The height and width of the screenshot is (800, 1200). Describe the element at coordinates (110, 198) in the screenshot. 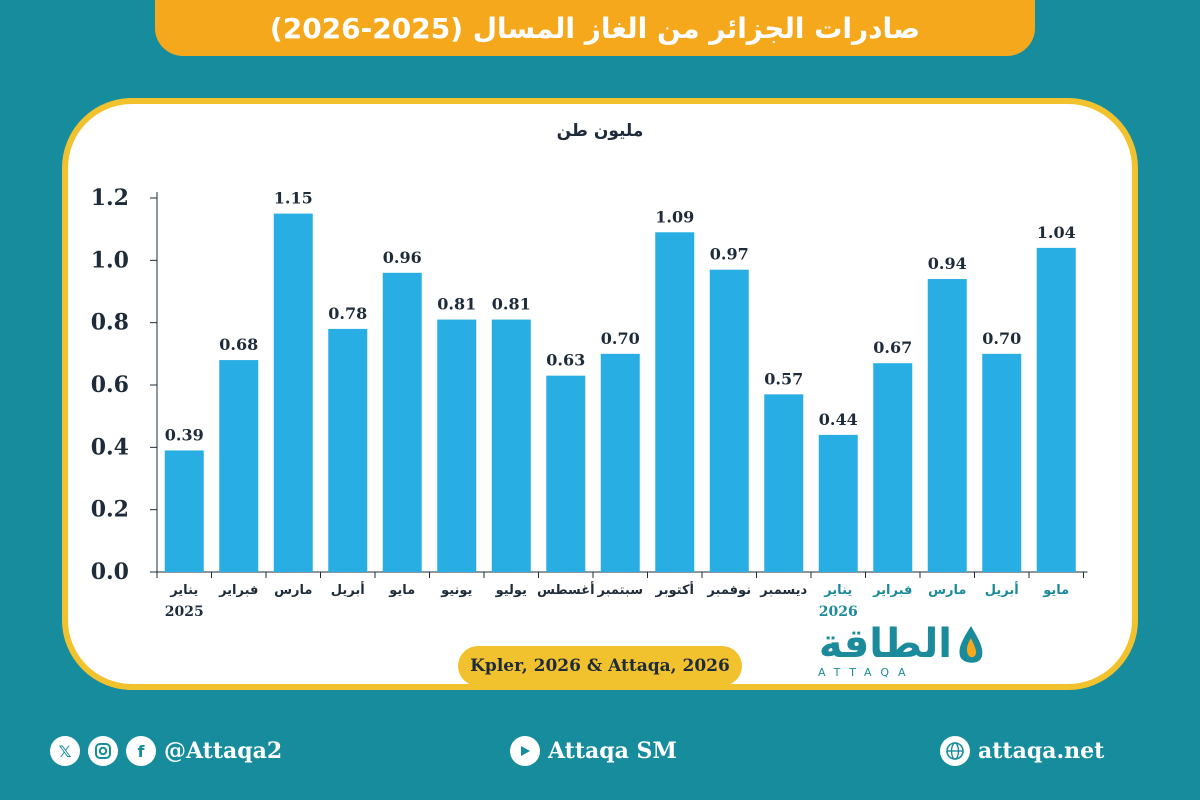

I see `y-tick-label: 1.2` at that location.